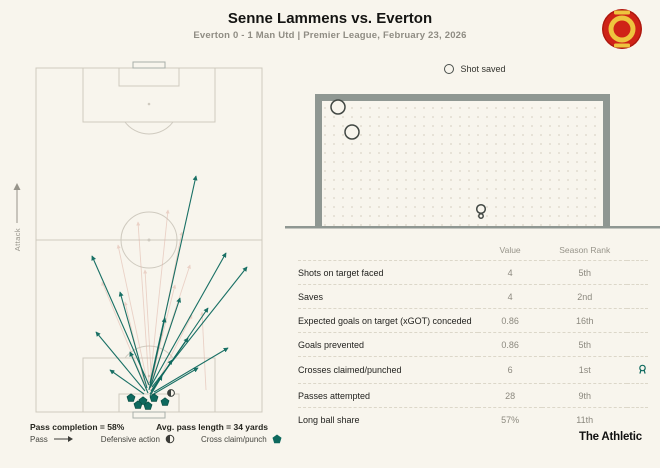 The height and width of the screenshot is (468, 660). Describe the element at coordinates (585, 250) in the screenshot. I see `column-header-season-rank: Season Rank` at that location.